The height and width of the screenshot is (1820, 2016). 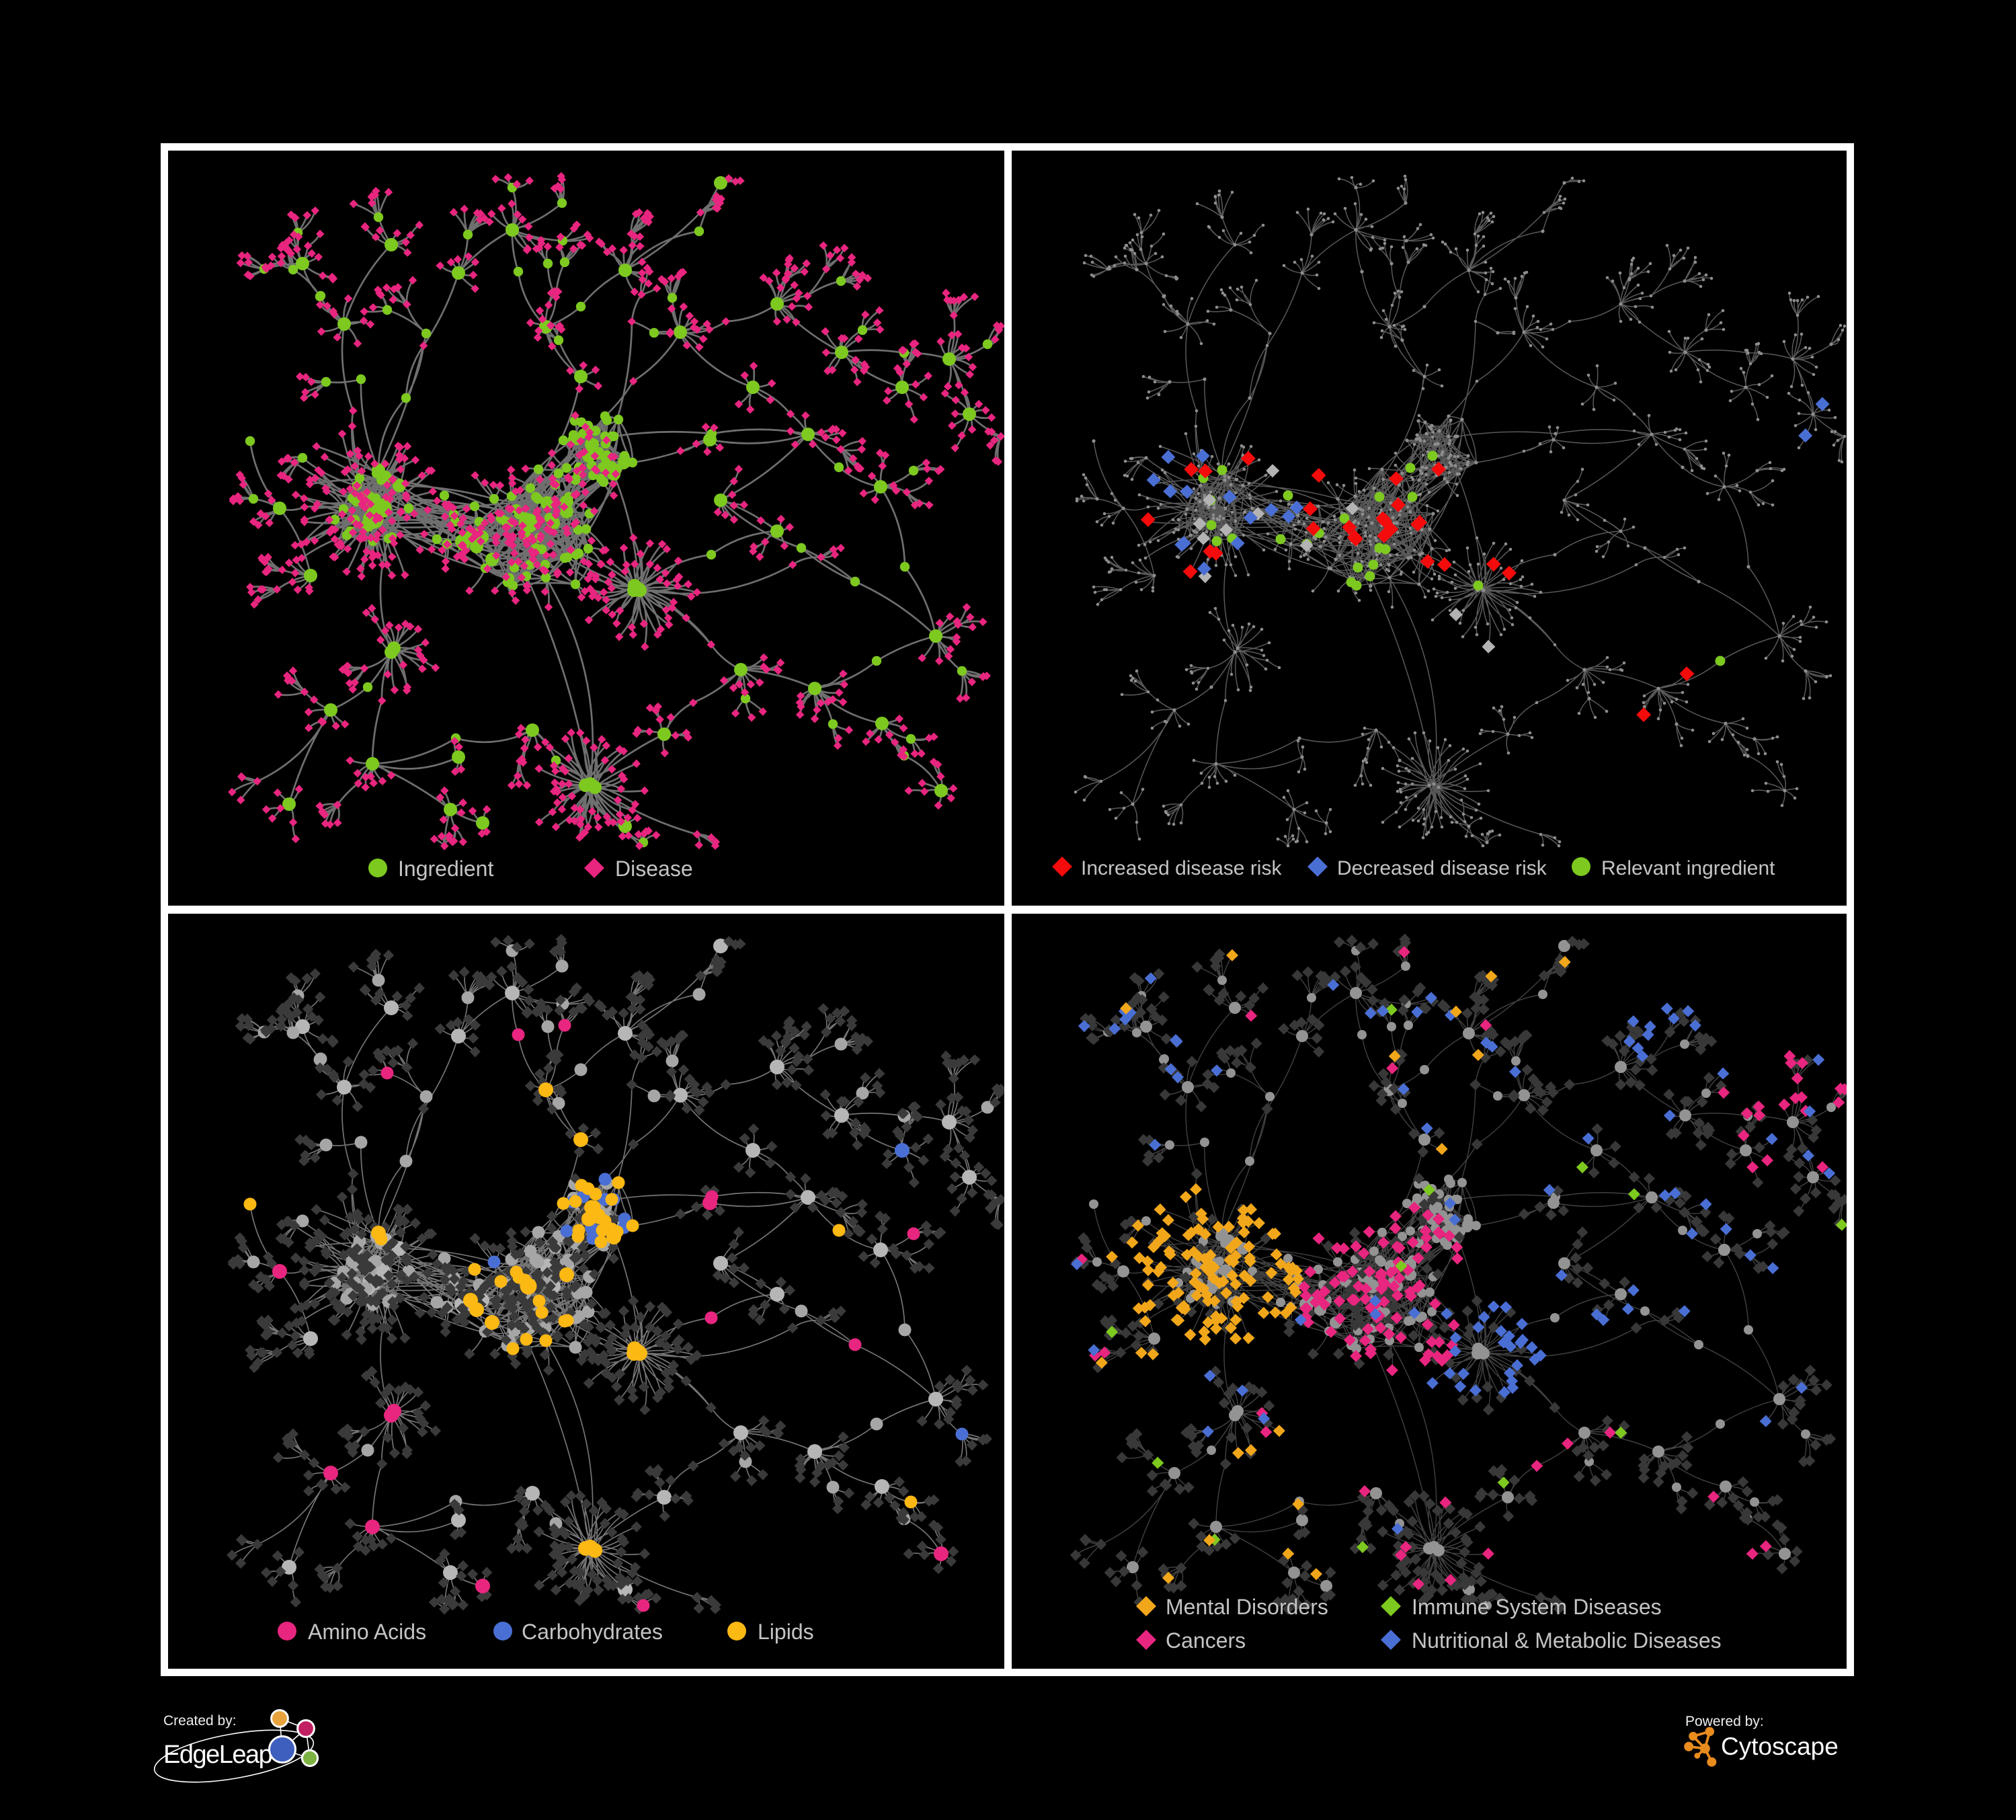 What do you see at coordinates (1181, 868) in the screenshot?
I see `svg-text: Increased disease risk` at bounding box center [1181, 868].